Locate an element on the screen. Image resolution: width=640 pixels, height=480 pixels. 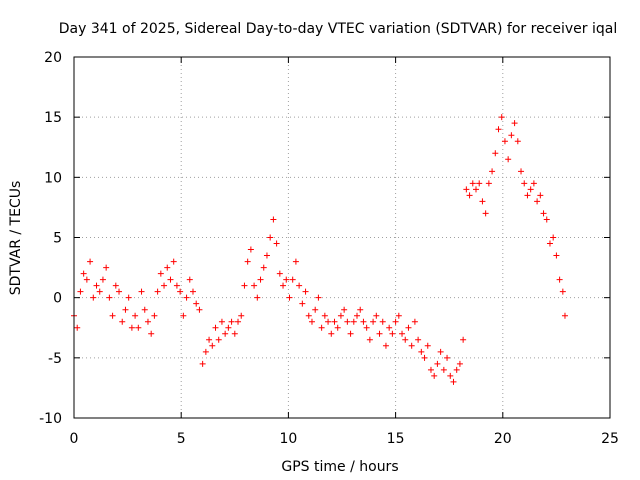
x-tick-label: 10 is located at coordinates (288, 439).